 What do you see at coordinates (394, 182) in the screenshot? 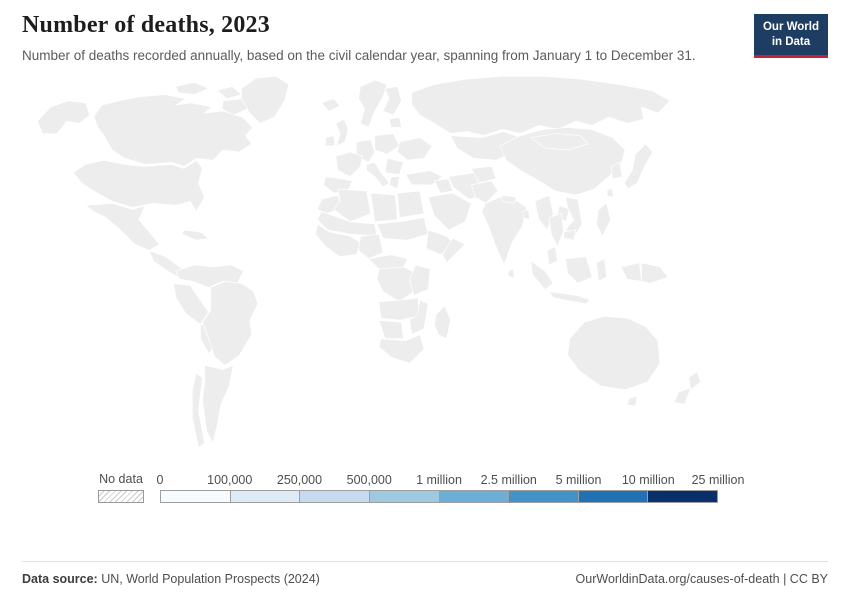
I see `country-greece` at bounding box center [394, 182].